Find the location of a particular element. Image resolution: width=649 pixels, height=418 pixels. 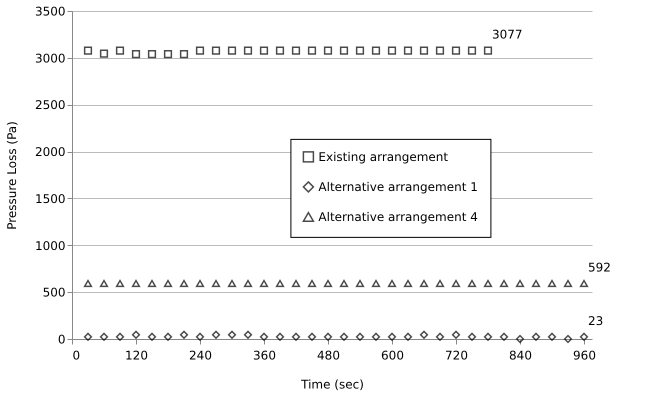

x-tick-label: 360 is located at coordinates (264, 355).